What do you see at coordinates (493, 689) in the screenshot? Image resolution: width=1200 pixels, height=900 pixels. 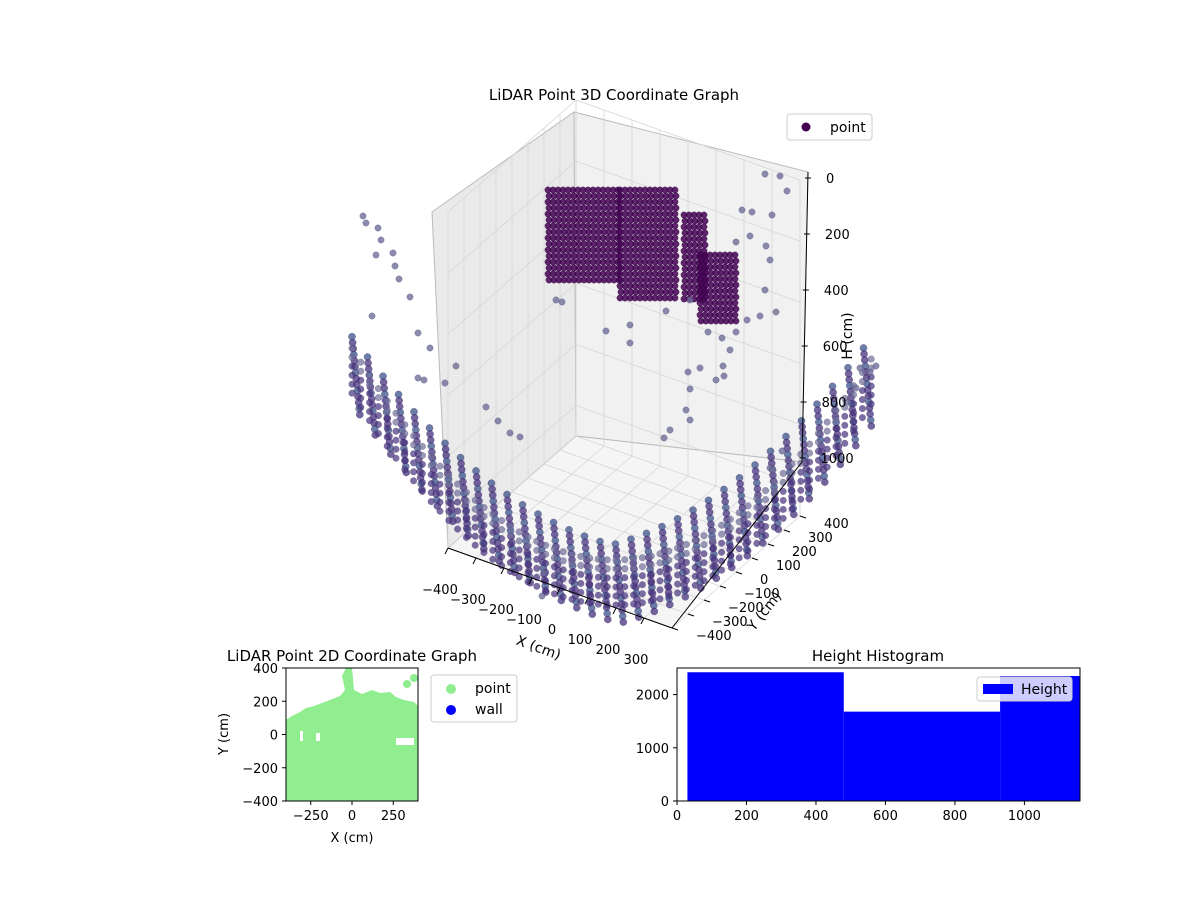 I see `legend-2d-point-label: point` at bounding box center [493, 689].